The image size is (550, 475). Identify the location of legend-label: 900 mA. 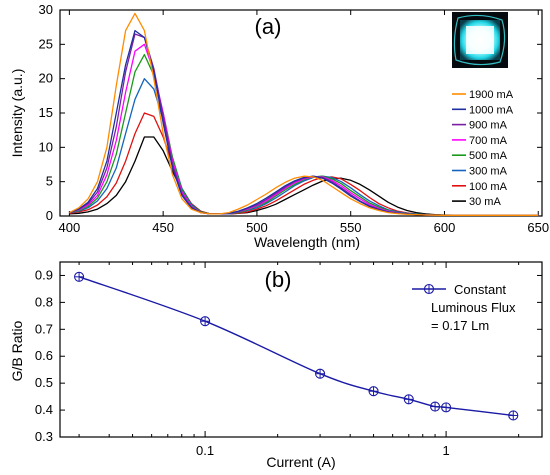
(488, 126).